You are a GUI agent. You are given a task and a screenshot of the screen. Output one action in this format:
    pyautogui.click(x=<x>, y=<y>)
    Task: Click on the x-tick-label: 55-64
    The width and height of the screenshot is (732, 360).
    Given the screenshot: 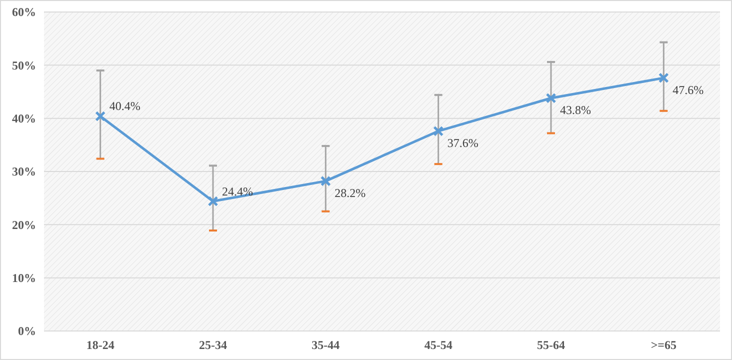 What is the action you would take?
    pyautogui.click(x=551, y=345)
    